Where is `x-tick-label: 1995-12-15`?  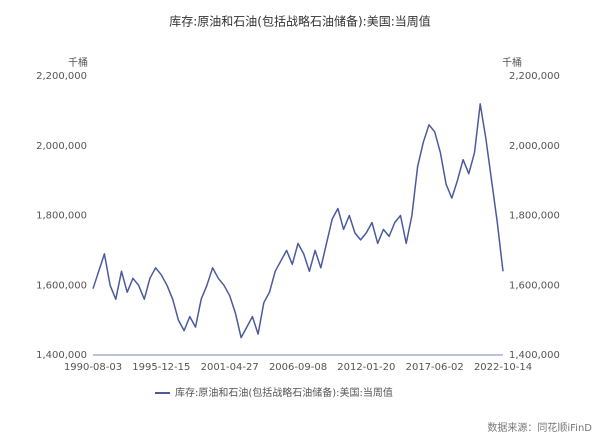 x-tick-label: 1995-12-15 is located at coordinates (161, 367).